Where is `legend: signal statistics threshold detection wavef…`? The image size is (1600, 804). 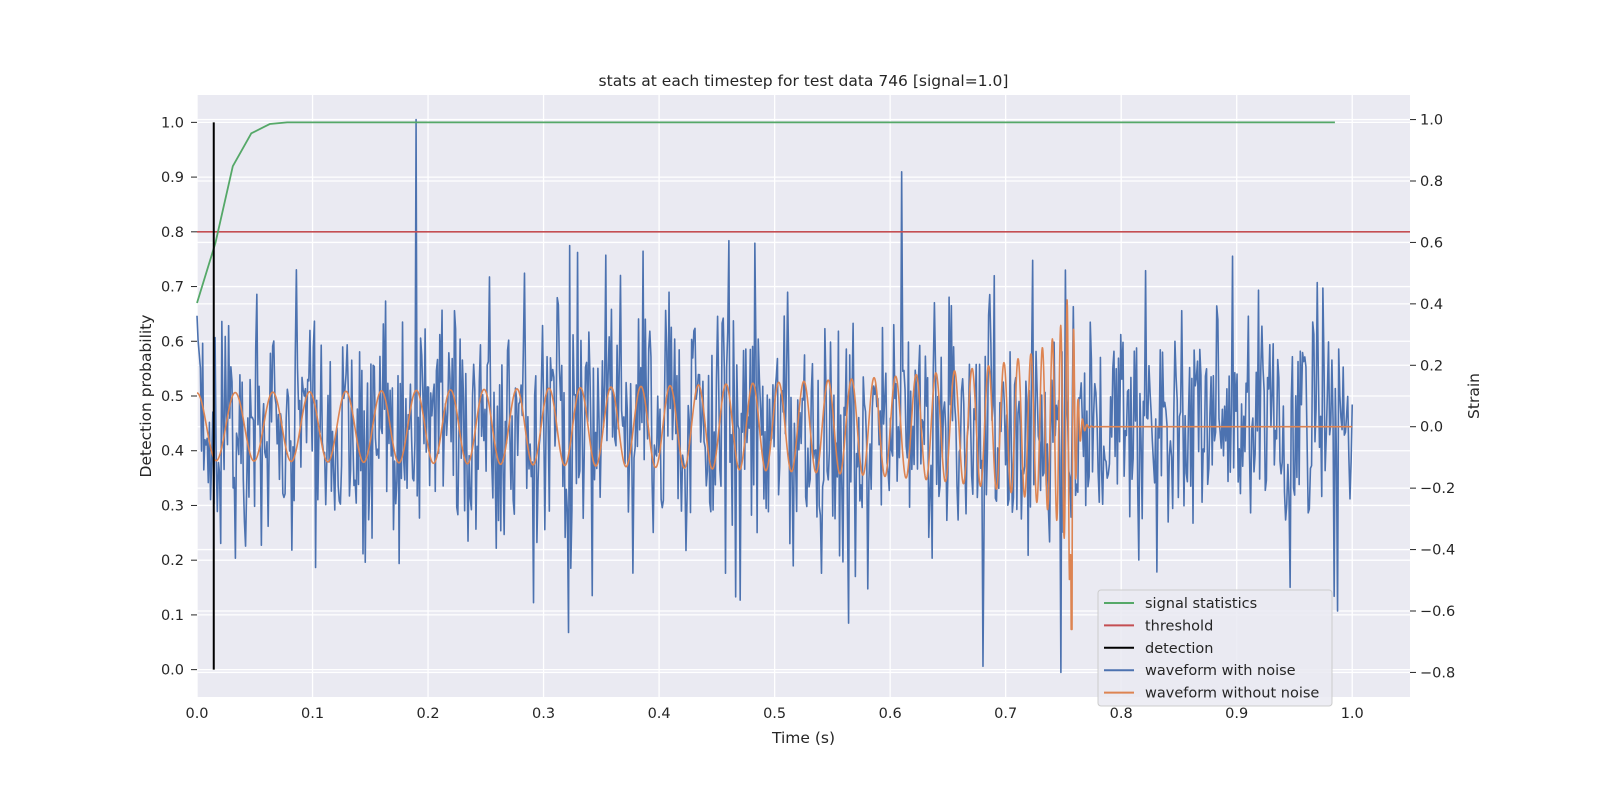 legend: signal statistics threshold detection wavef… is located at coordinates (1215, 648).